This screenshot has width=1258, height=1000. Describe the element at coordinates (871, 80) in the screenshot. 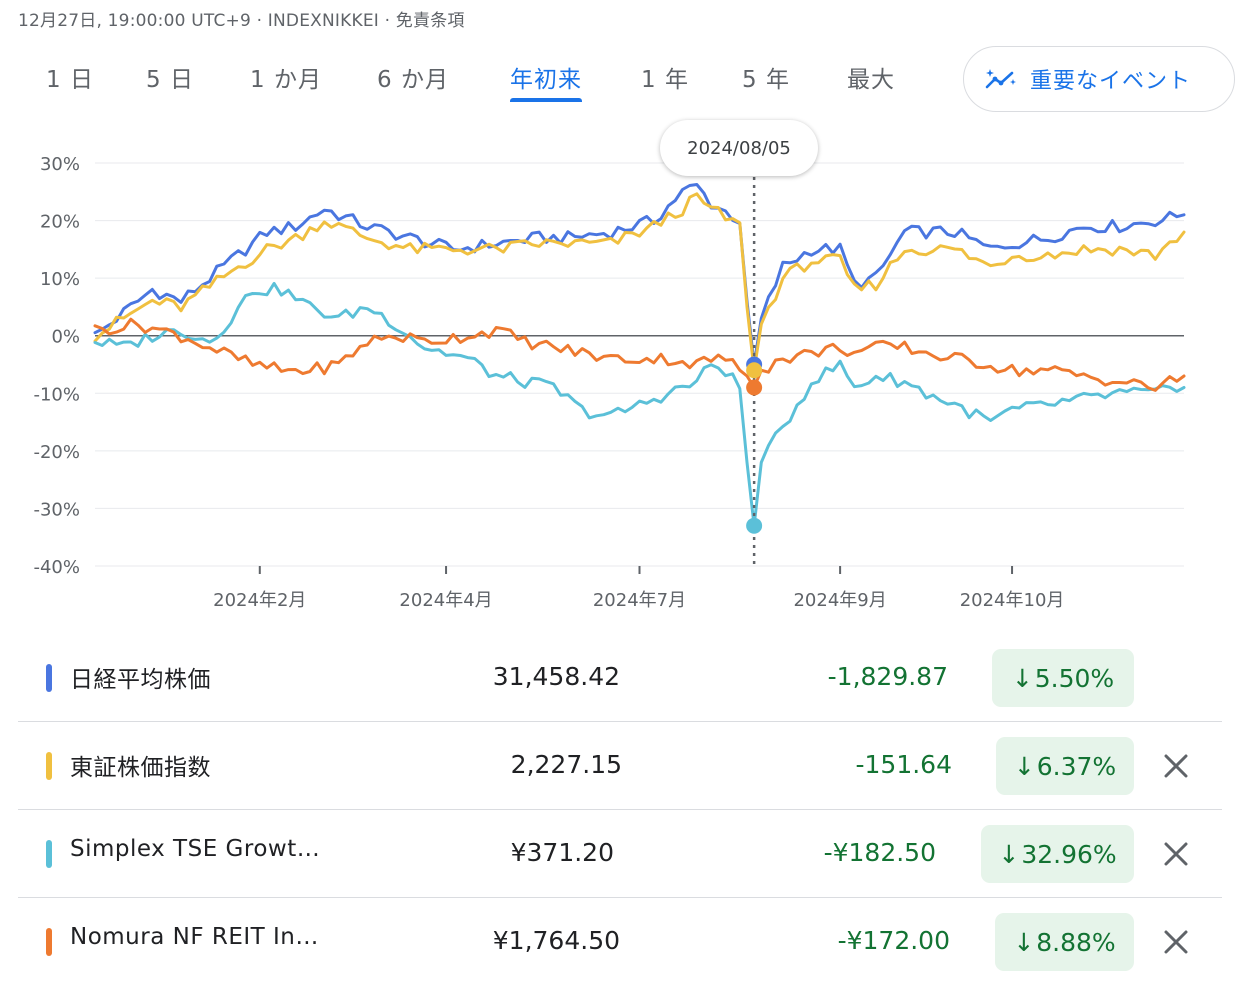

I see `tab-max: 最大` at that location.